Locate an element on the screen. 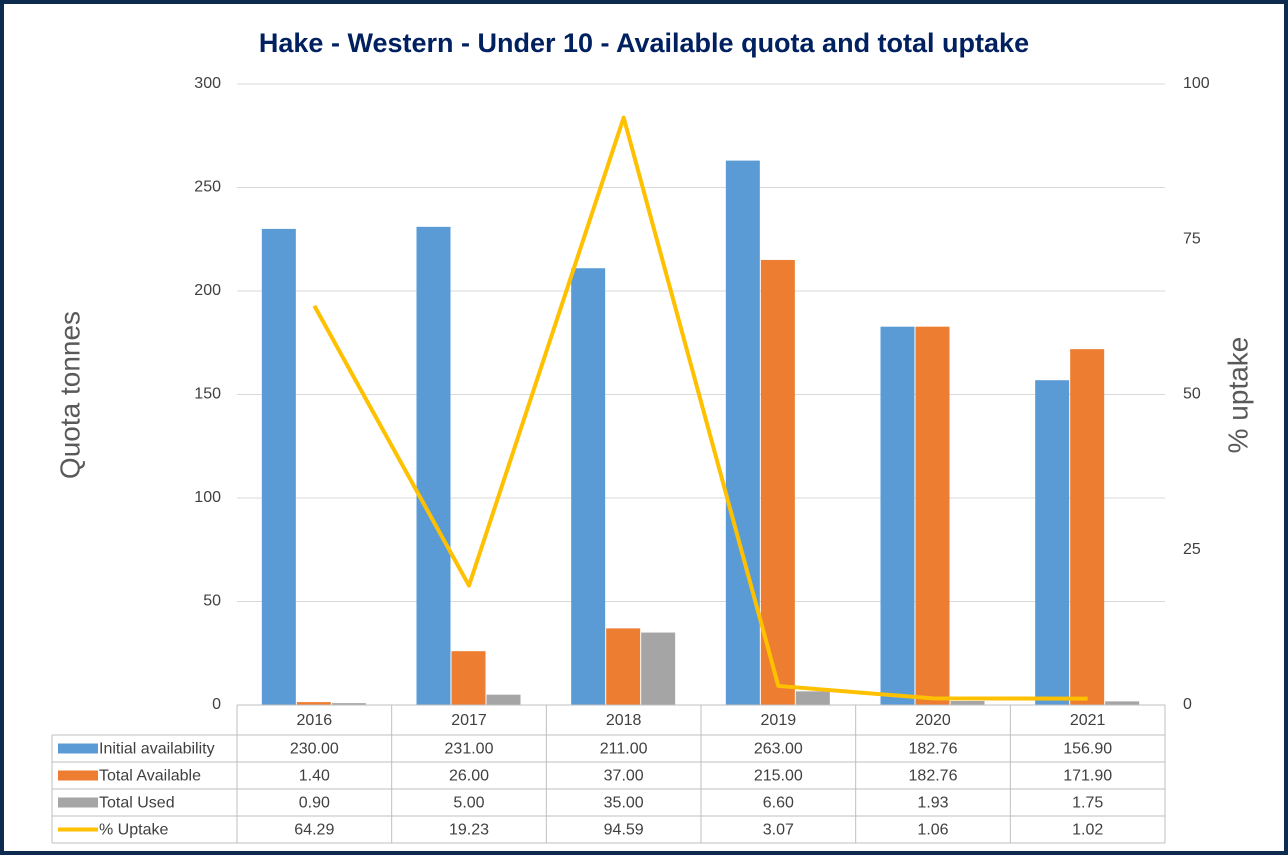 The height and width of the screenshot is (855, 1288). y2-tick-label: 0 is located at coordinates (1187, 704).